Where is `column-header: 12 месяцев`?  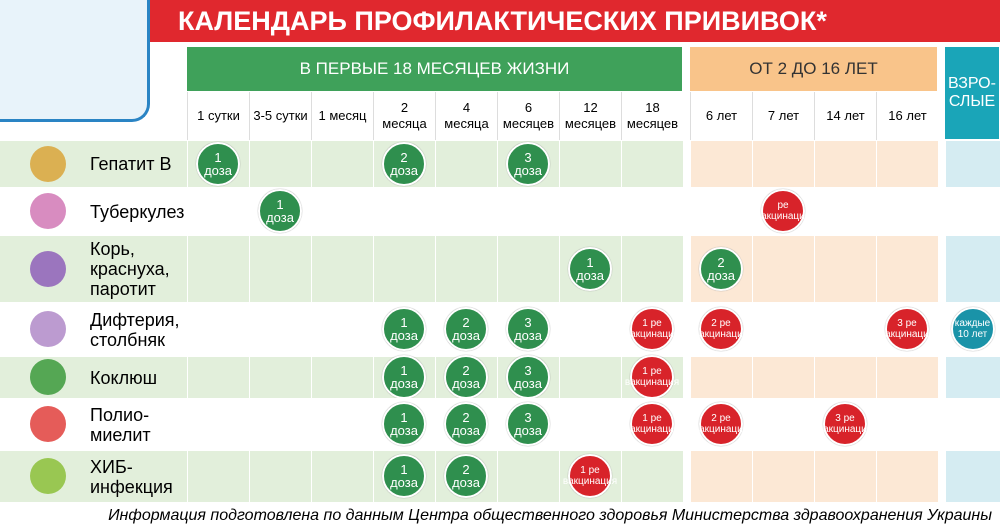 column-header: 12 месяцев is located at coordinates (590, 116).